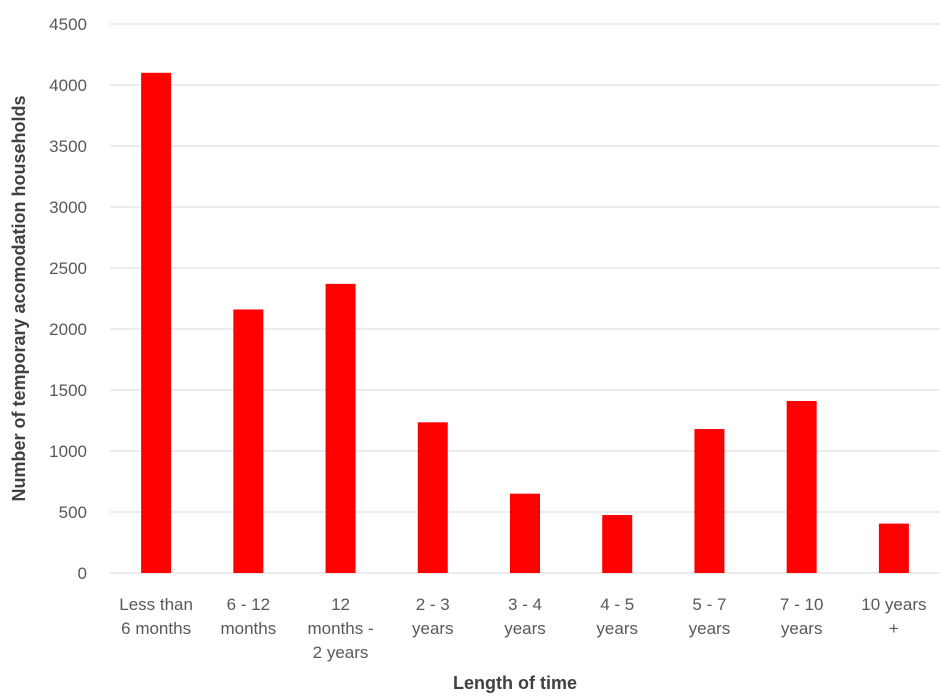  What do you see at coordinates (248, 604) in the screenshot?
I see `x-tick-label-line: 6 - 12` at bounding box center [248, 604].